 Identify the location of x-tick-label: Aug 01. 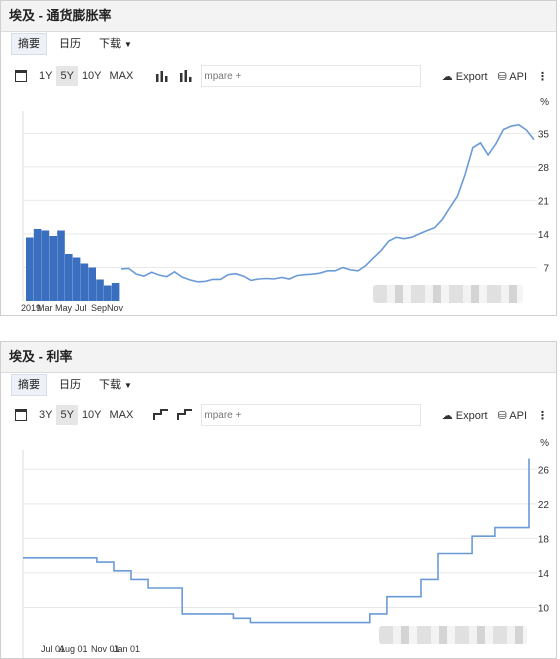
(73, 649).